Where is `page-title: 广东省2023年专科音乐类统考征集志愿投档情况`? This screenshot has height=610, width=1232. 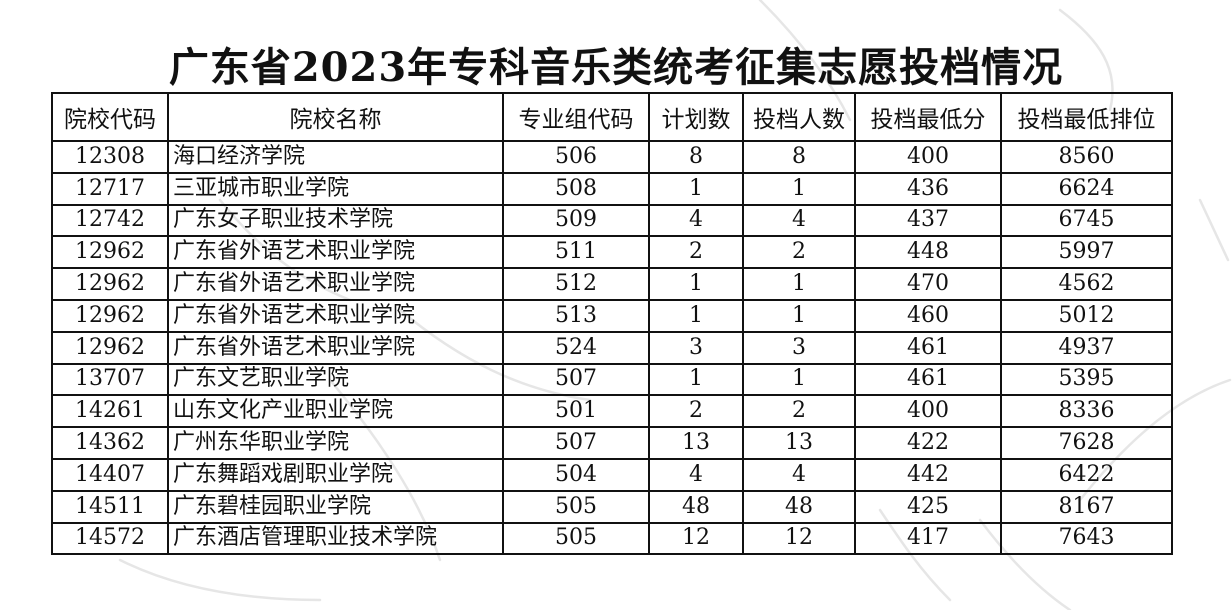
page-title: 广东省2023年专科音乐类统考征集志愿投档情况 is located at coordinates (616, 67).